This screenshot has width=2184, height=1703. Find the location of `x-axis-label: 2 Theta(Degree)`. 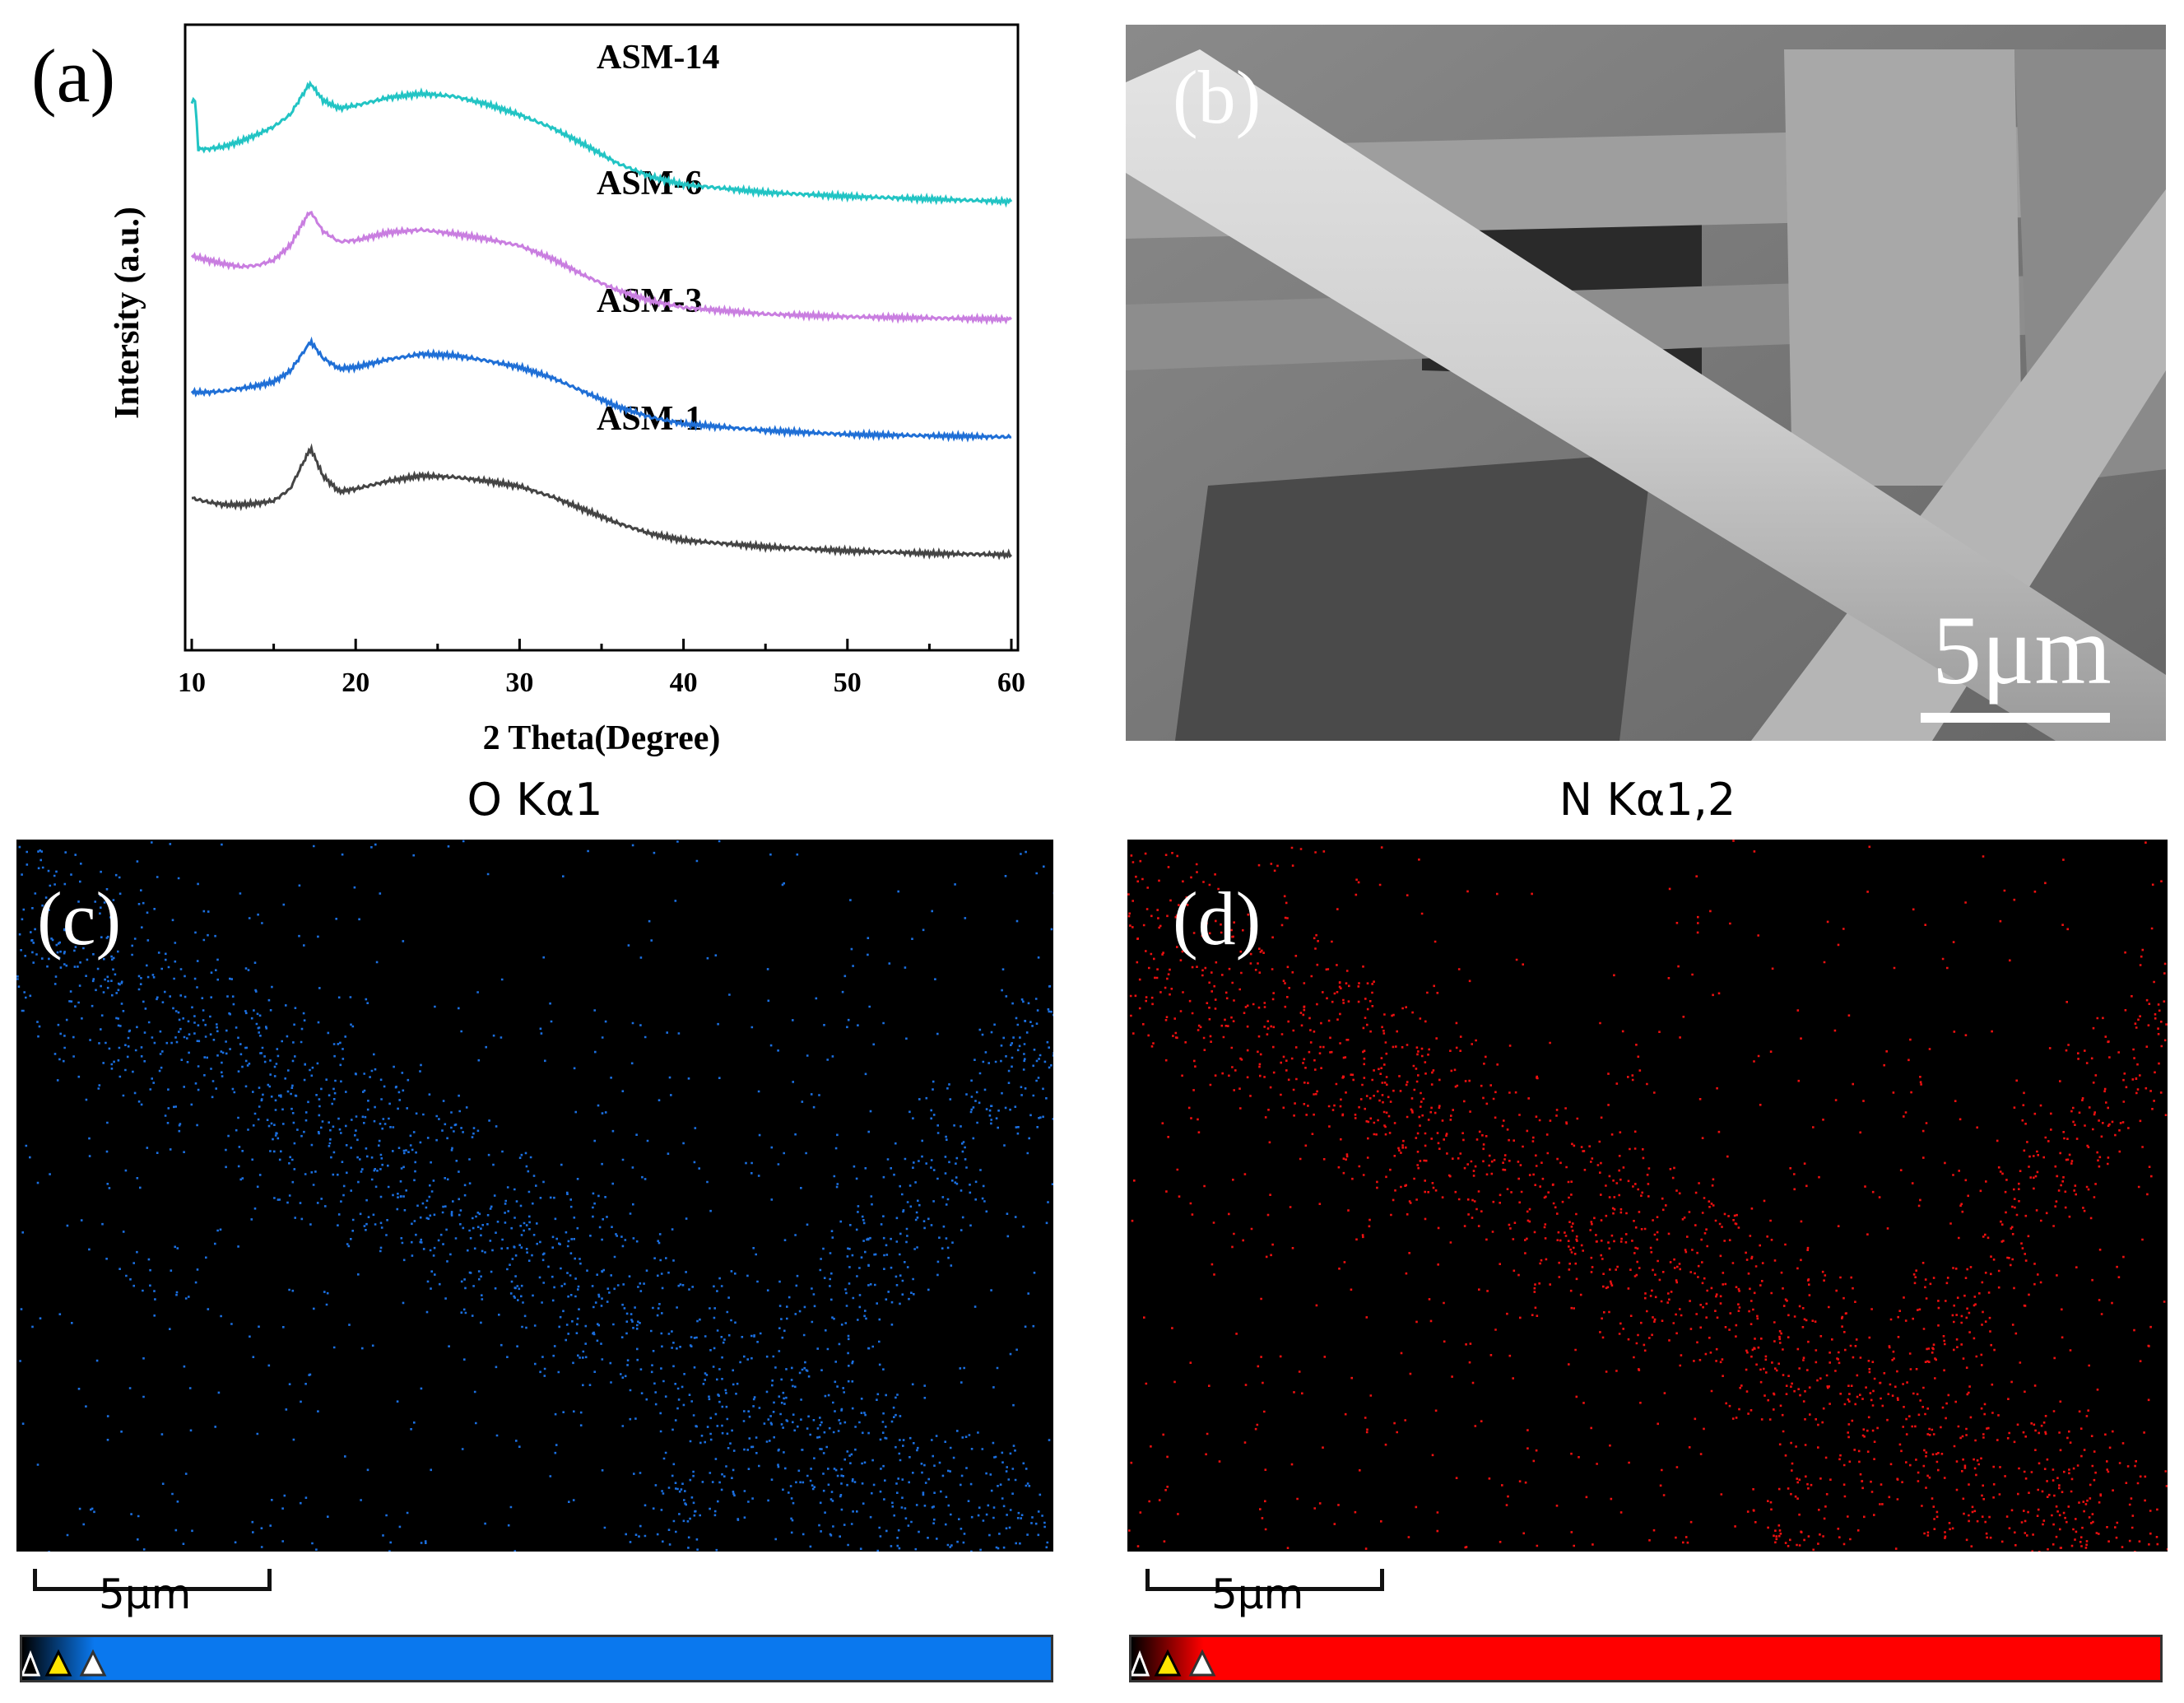

x-axis-label: 2 Theta(Degree) is located at coordinates (602, 738).